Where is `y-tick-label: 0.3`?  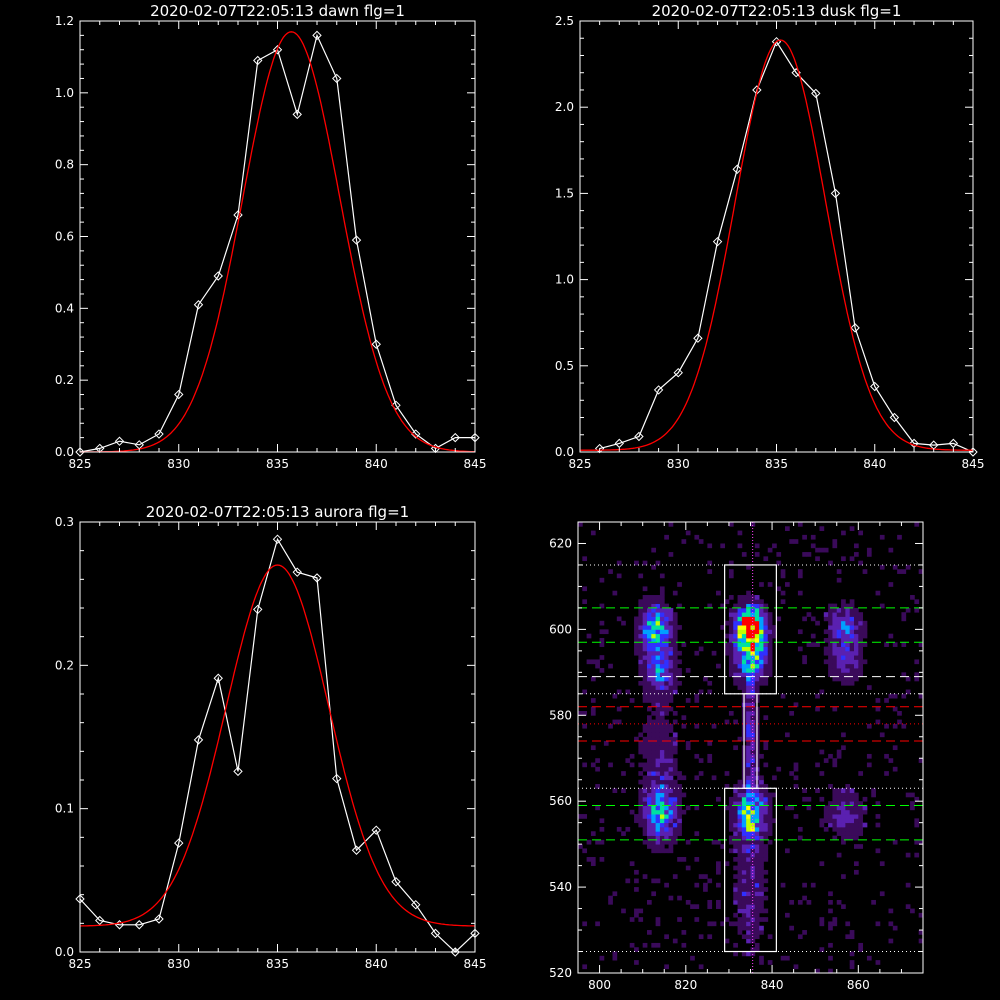 y-tick-label: 0.3 is located at coordinates (64, 522).